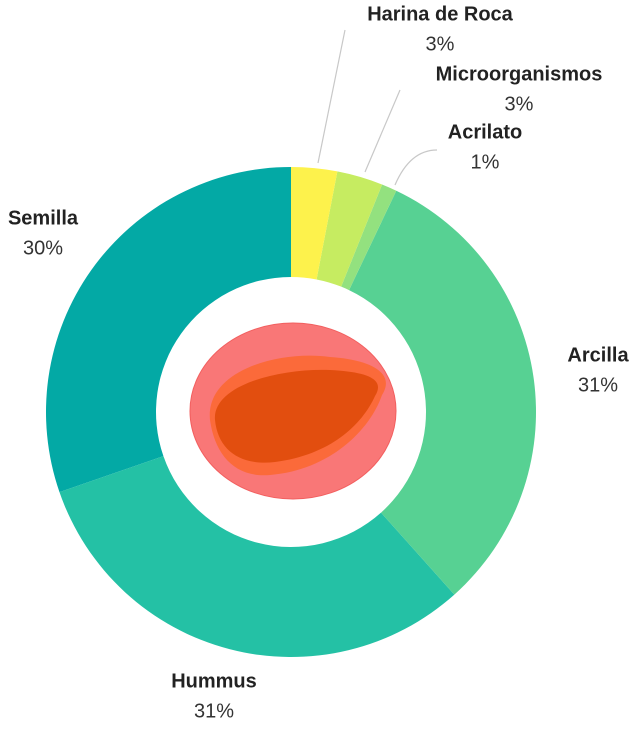  I want to click on leader-lines, so click(377, 107).